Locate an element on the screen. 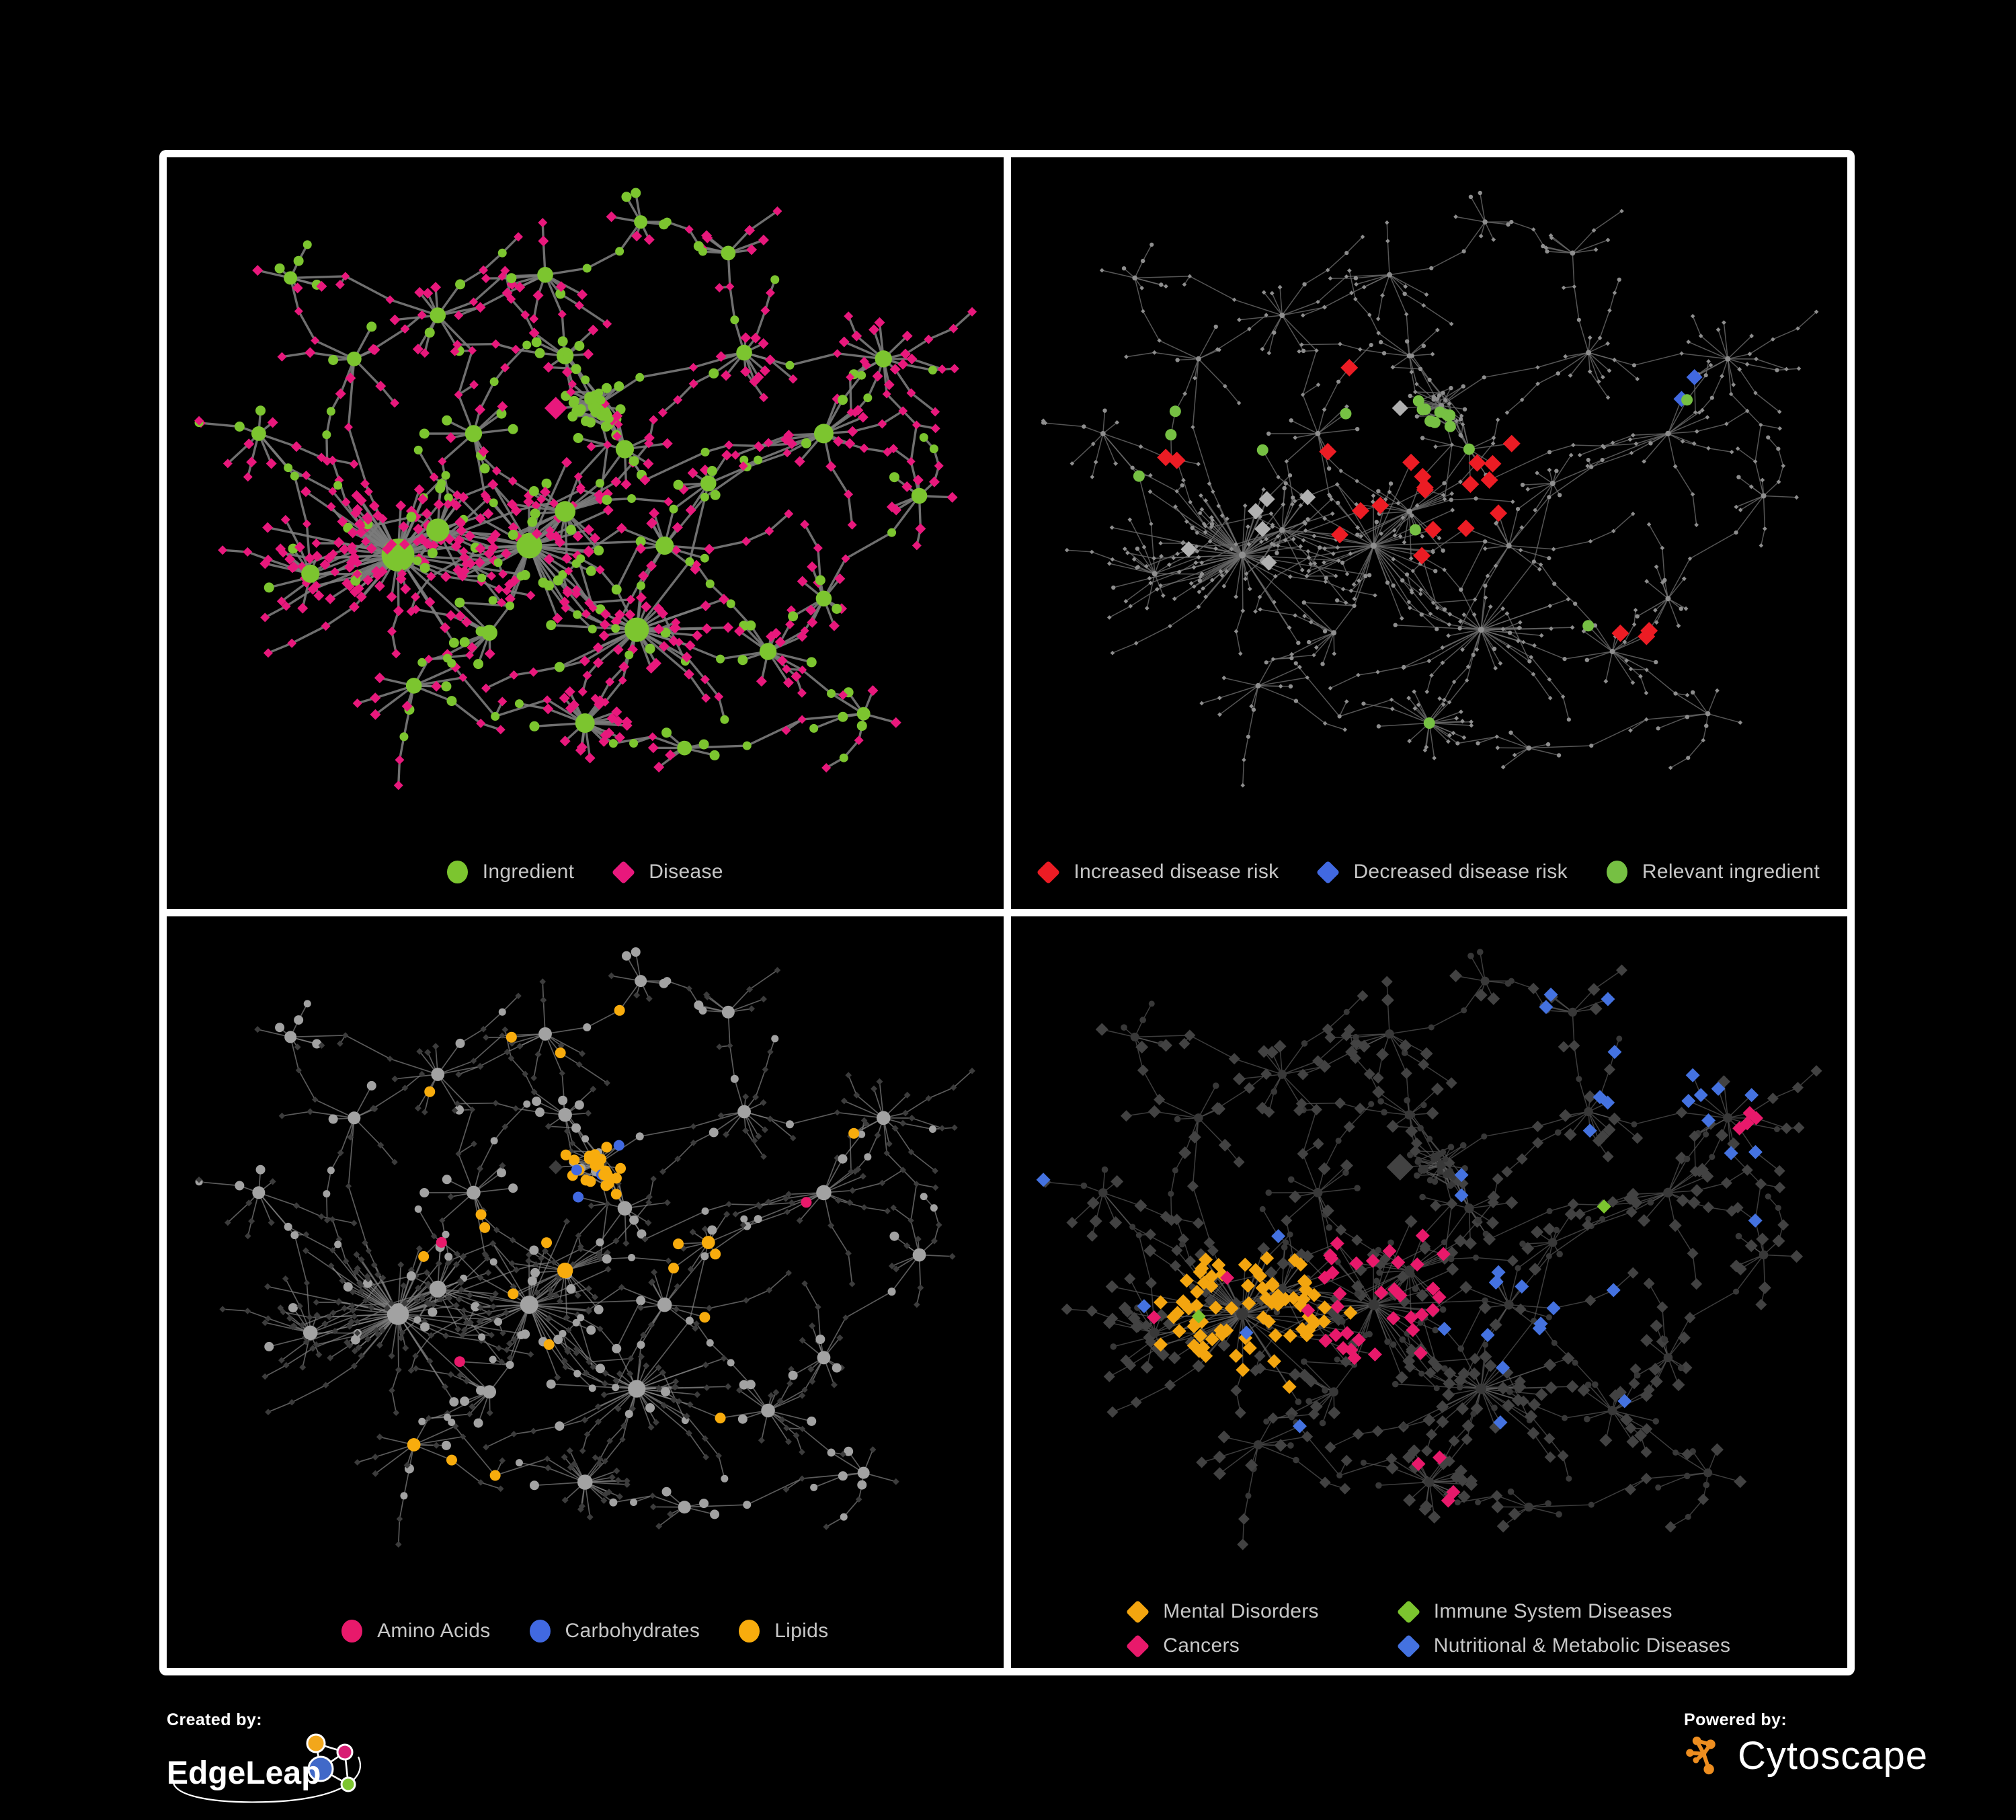  mental-disorders-swatch-icon is located at coordinates (1138, 1611).